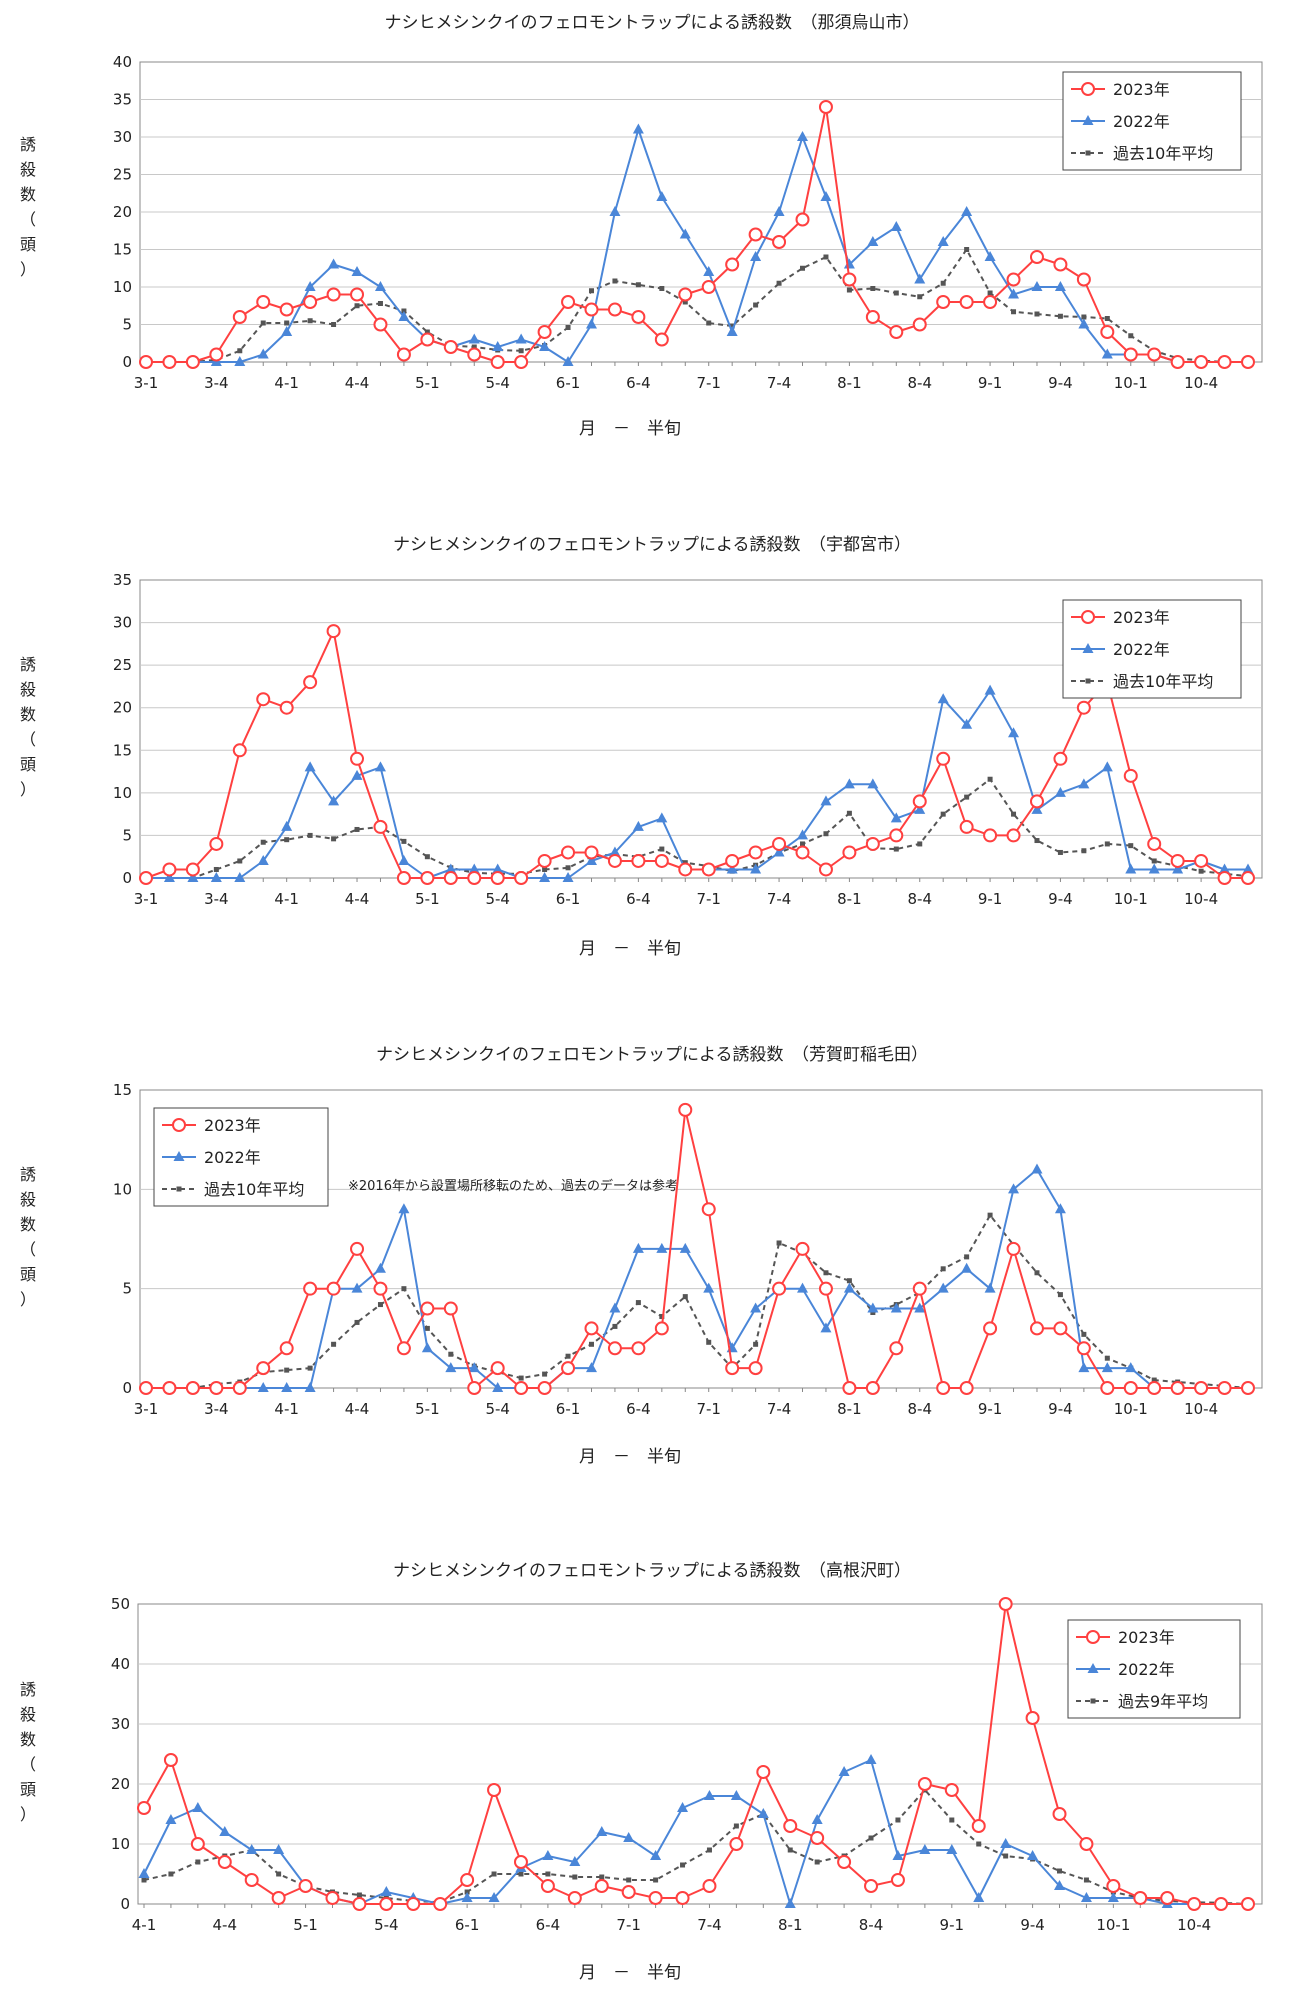 Image resolution: width=1305 pixels, height=1992 pixels. What do you see at coordinates (1088, 617) in the screenshot?
I see `legend-symbol-2023` at bounding box center [1088, 617].